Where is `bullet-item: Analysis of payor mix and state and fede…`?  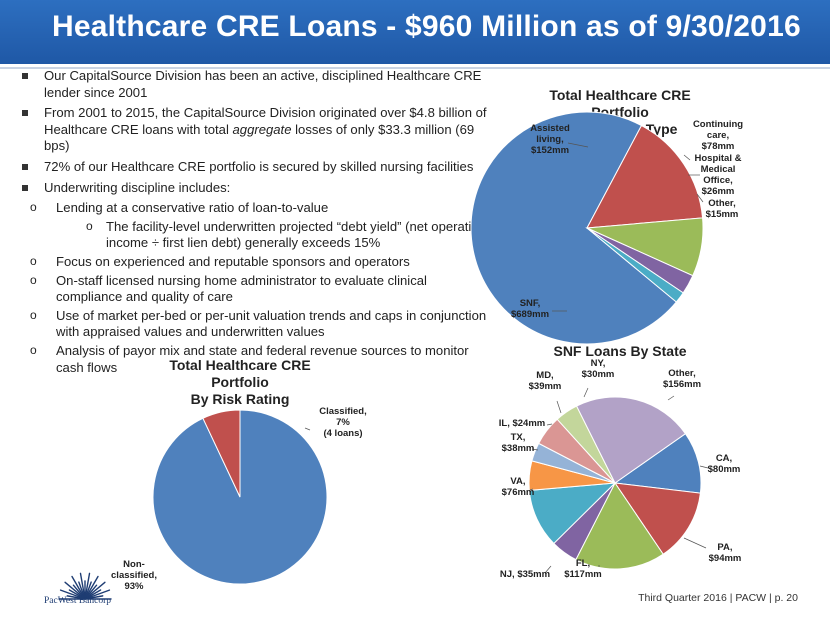
bullet-item: Analysis of payor mix and state and fede… is located at coordinates (255, 359).